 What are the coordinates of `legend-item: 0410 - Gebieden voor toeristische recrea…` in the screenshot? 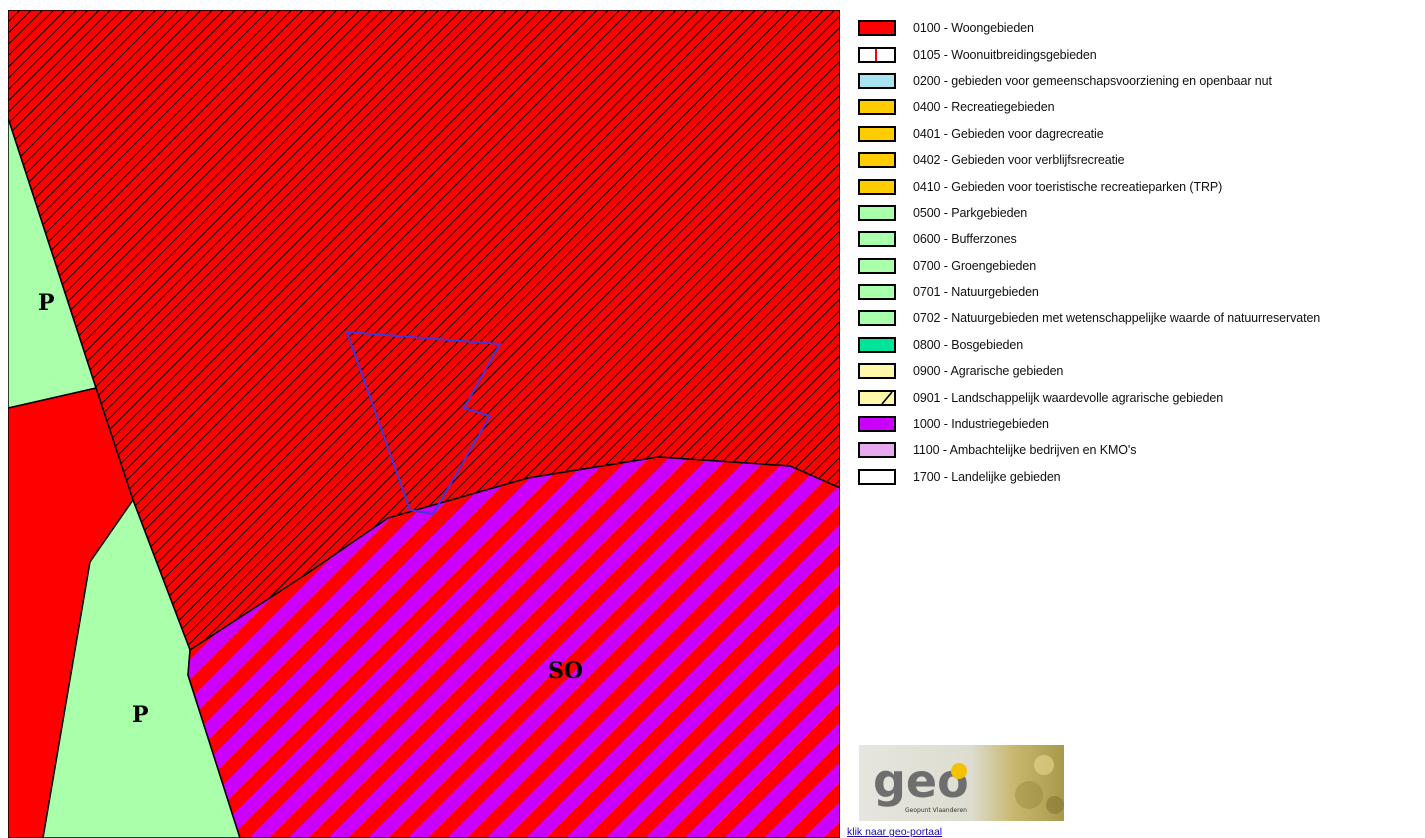 It's located at (1141, 186).